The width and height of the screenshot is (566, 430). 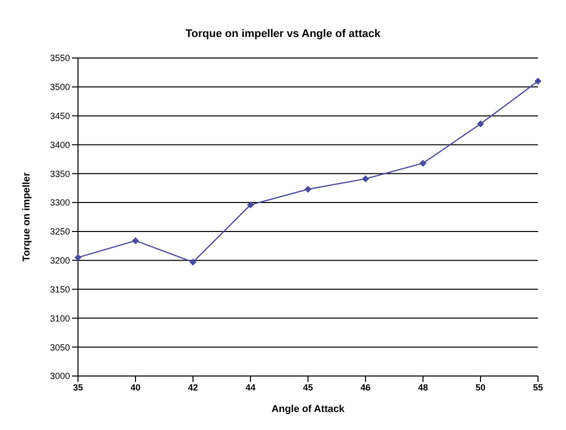 What do you see at coordinates (27, 217) in the screenshot?
I see `y-axis-title: Torque on impeller` at bounding box center [27, 217].